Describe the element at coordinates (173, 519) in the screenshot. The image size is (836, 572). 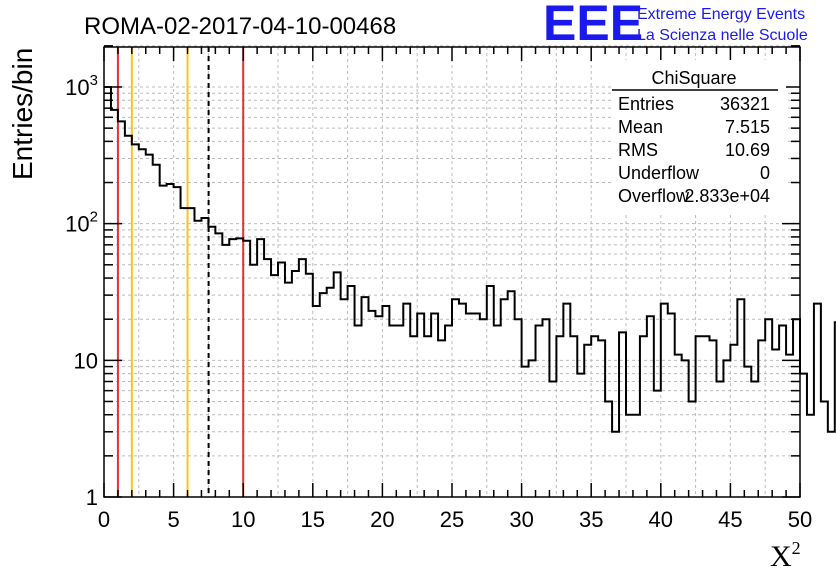
I see `x-tick-label: 5` at that location.